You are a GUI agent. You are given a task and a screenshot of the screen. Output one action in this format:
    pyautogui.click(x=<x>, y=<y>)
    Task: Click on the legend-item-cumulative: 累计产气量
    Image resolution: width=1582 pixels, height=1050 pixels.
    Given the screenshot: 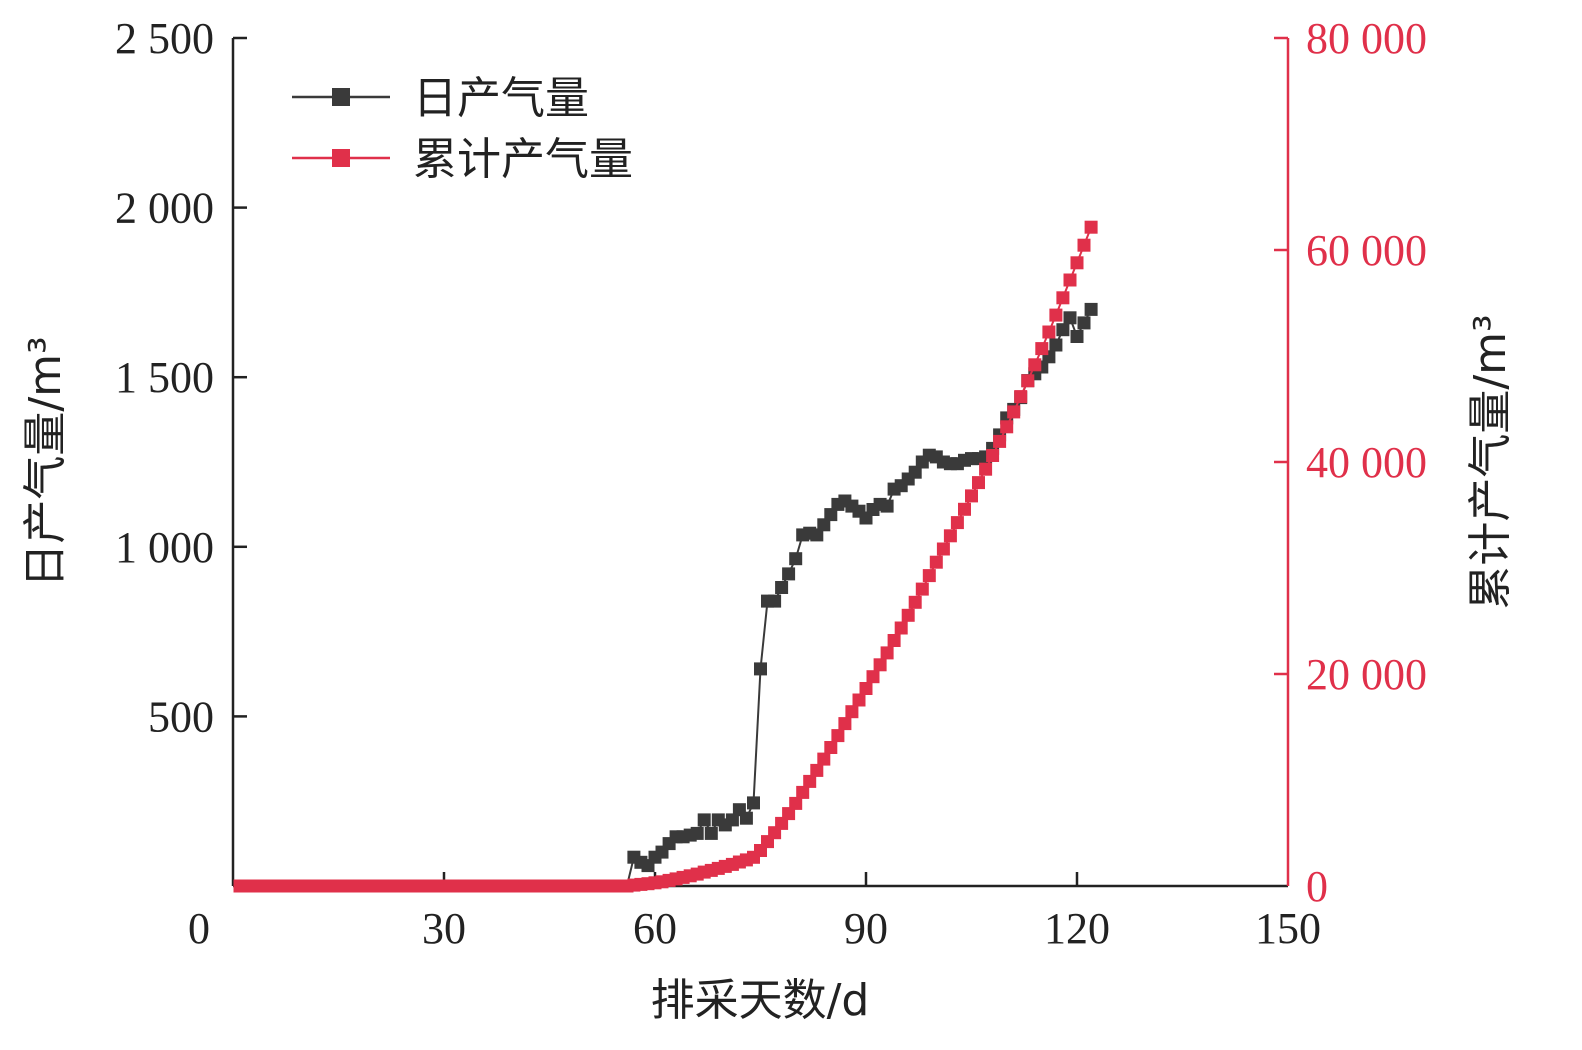 What is the action you would take?
    pyautogui.click(x=462, y=159)
    